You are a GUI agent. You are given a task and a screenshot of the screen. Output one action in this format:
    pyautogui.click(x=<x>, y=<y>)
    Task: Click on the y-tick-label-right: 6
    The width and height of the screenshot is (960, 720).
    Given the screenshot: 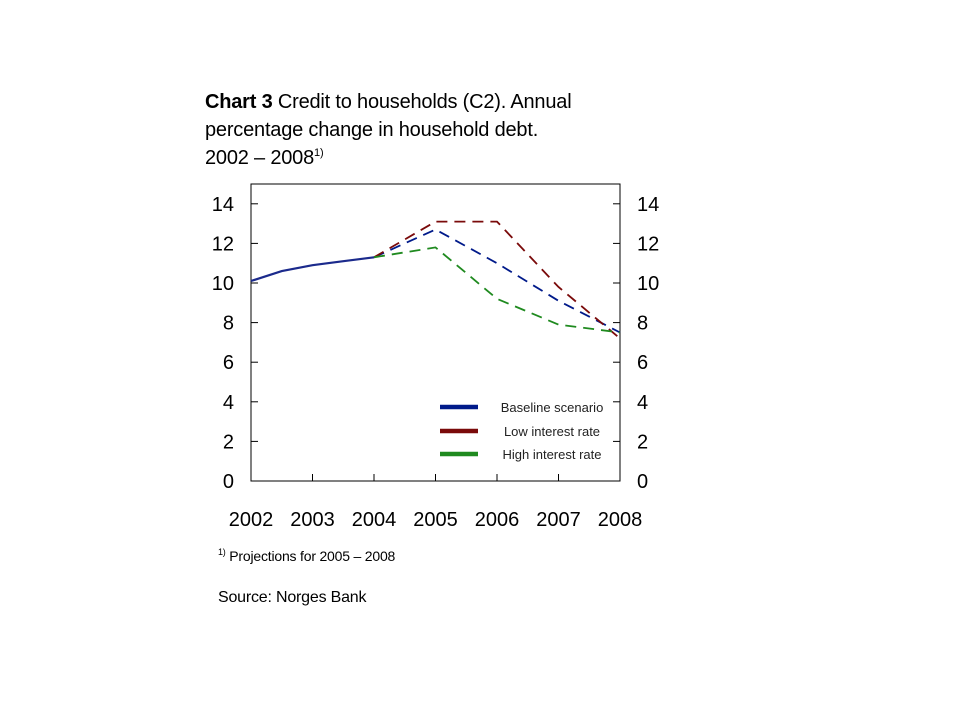 What is the action you would take?
    pyautogui.click(x=642, y=363)
    